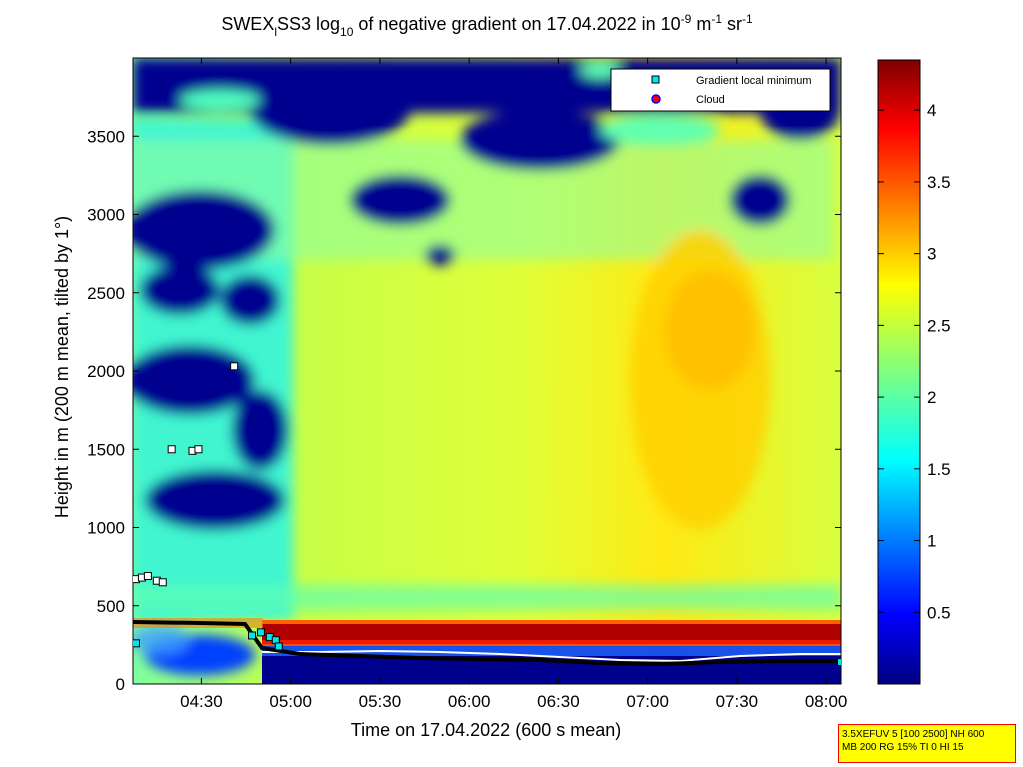 Image resolution: width=1023 pixels, height=767 pixels. Describe the element at coordinates (469, 701) in the screenshot. I see `x-tick-label: 06:00` at that location.